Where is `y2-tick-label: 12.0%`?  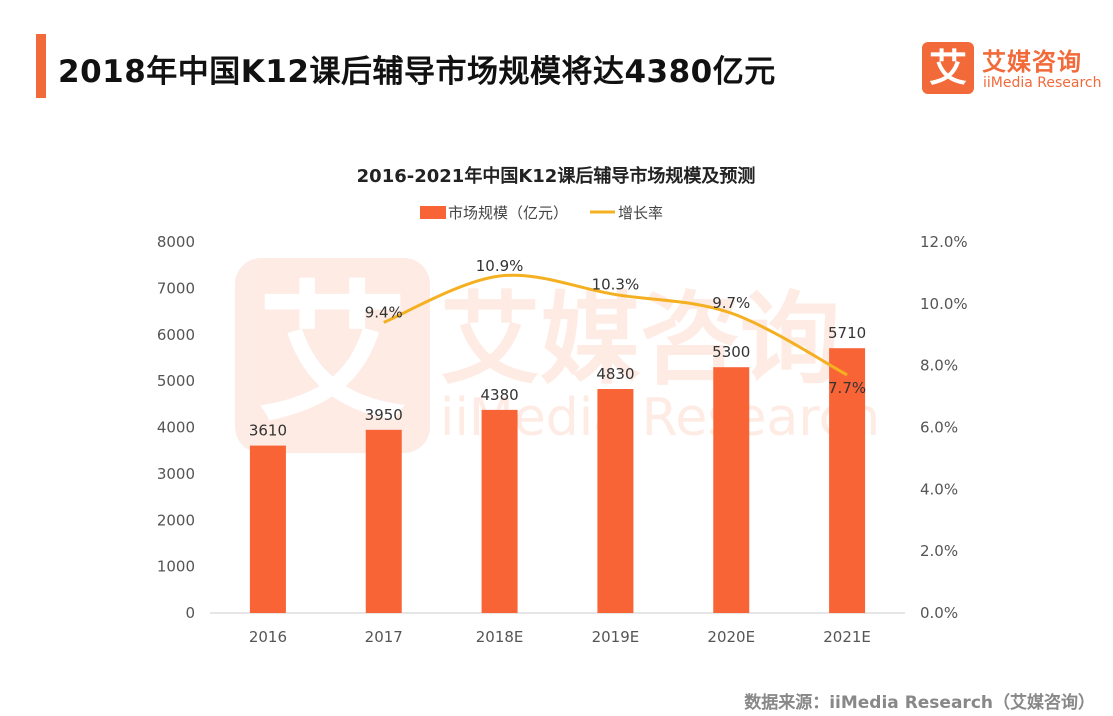
y2-tick-label: 12.0% is located at coordinates (944, 242).